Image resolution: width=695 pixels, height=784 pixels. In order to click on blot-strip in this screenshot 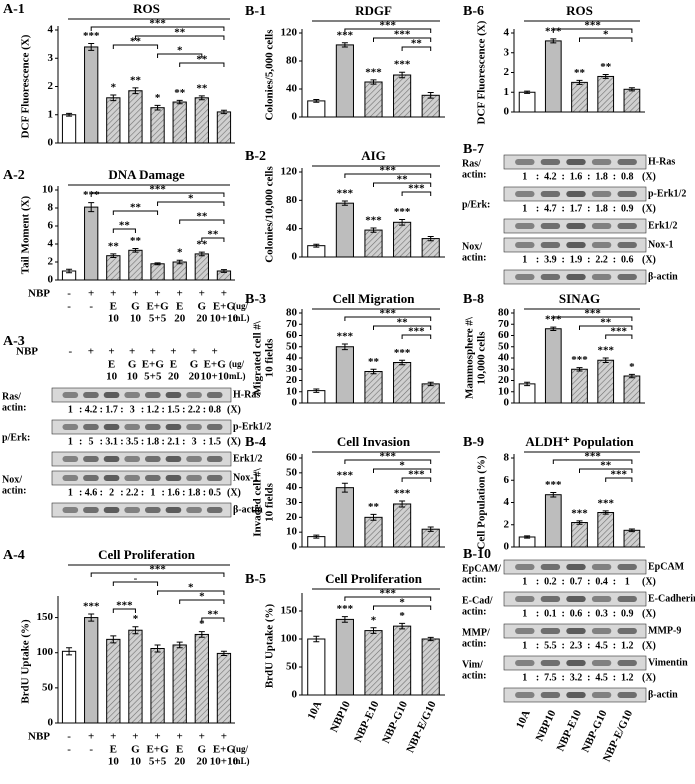, I will do `click(141, 427)`.